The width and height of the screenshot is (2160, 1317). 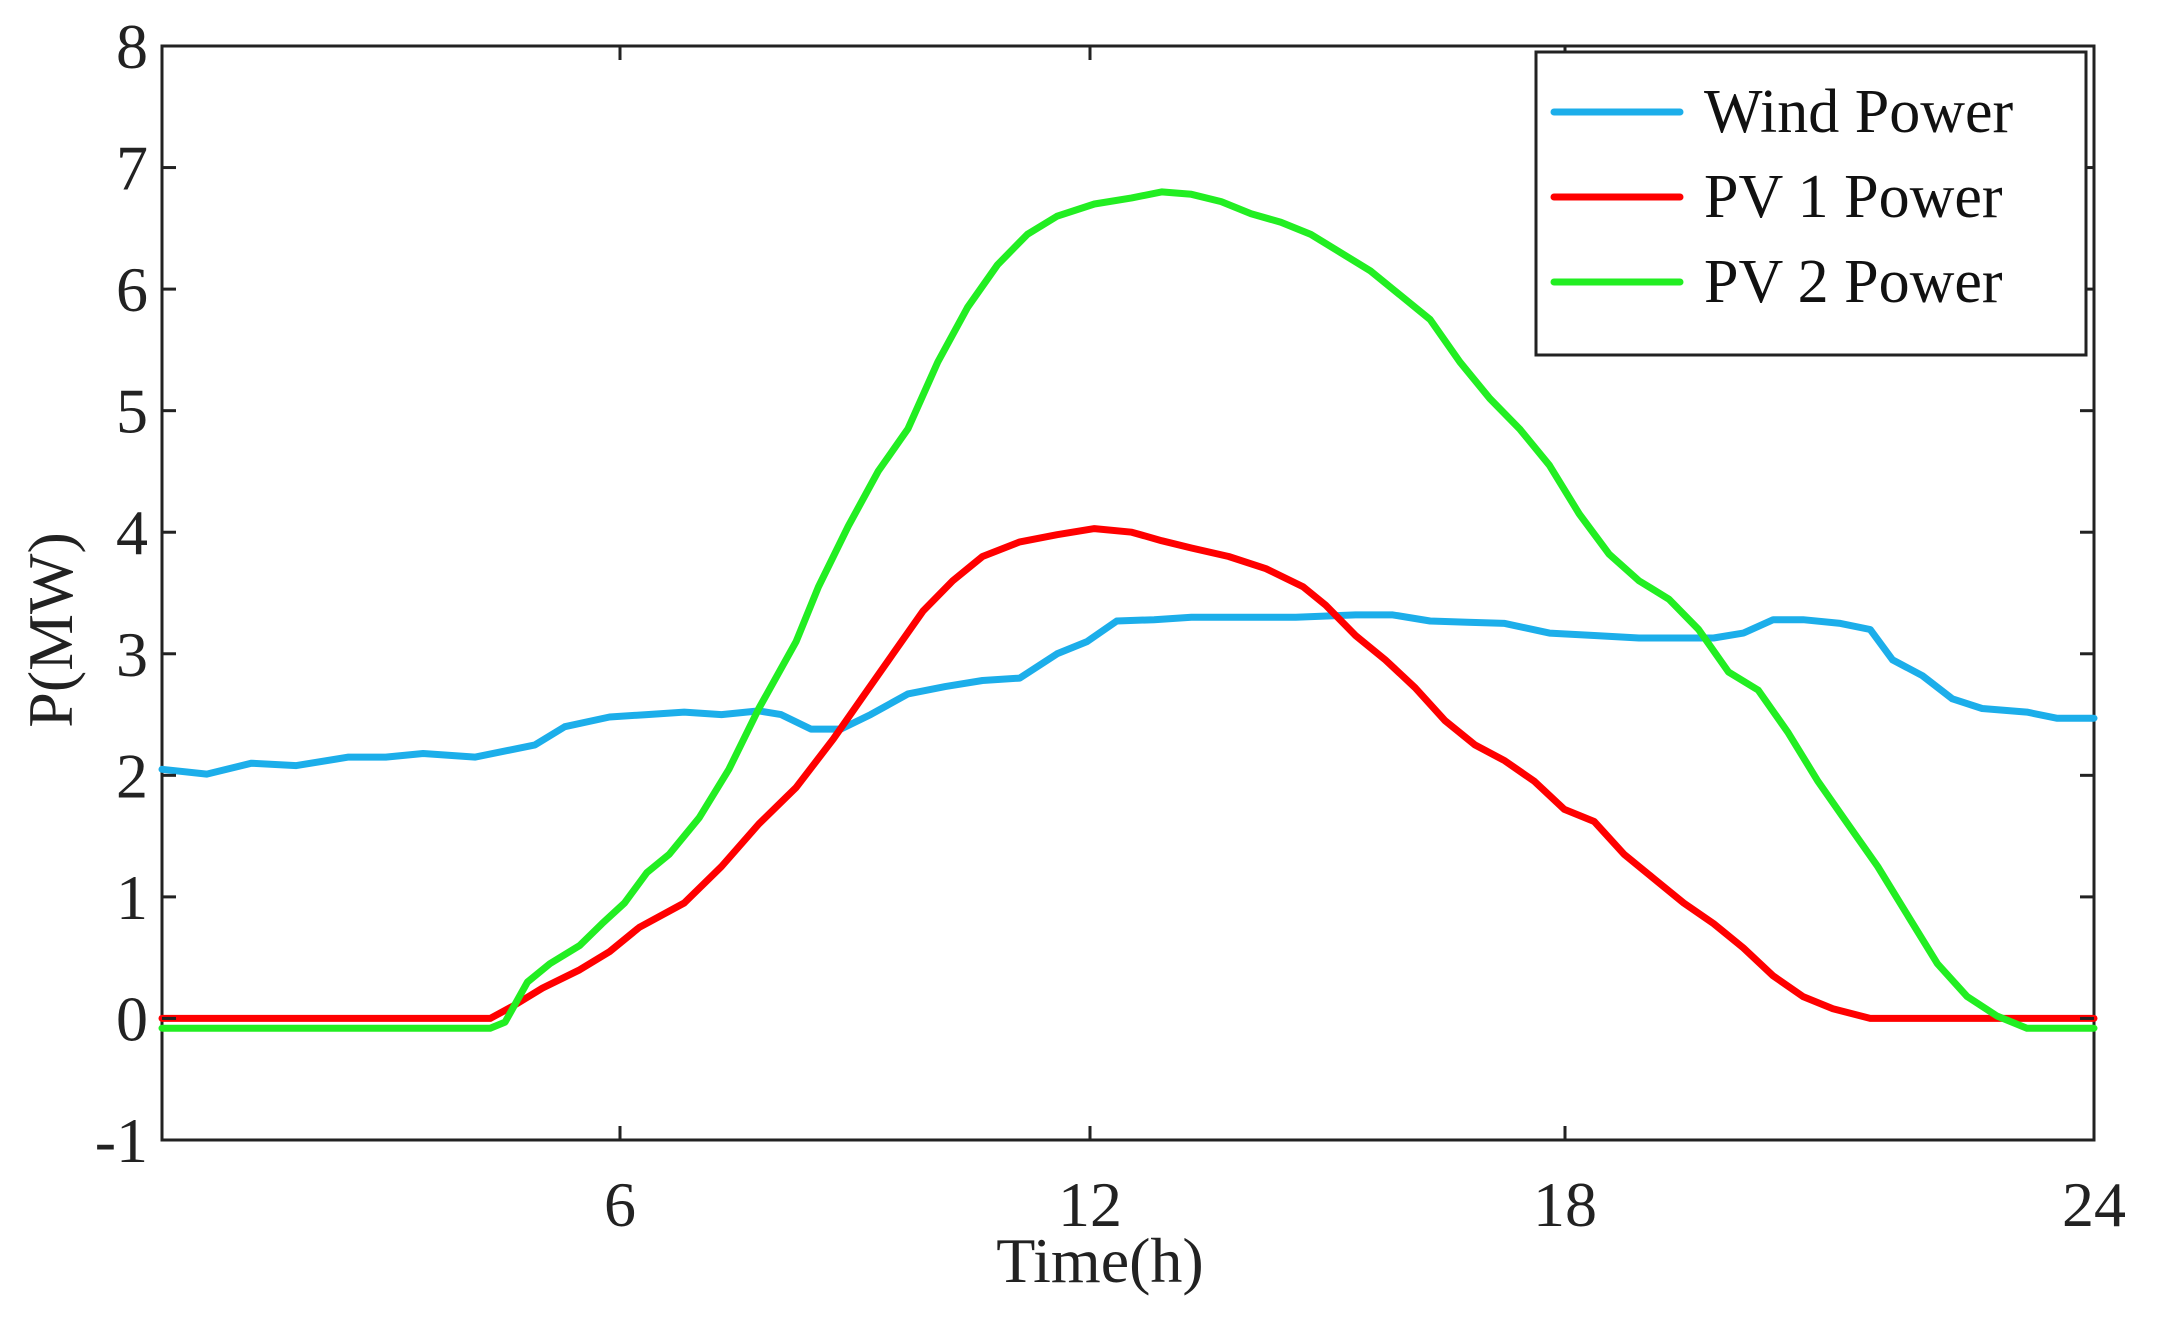 What do you see at coordinates (132, 411) in the screenshot?
I see `y-tick-label: 5` at bounding box center [132, 411].